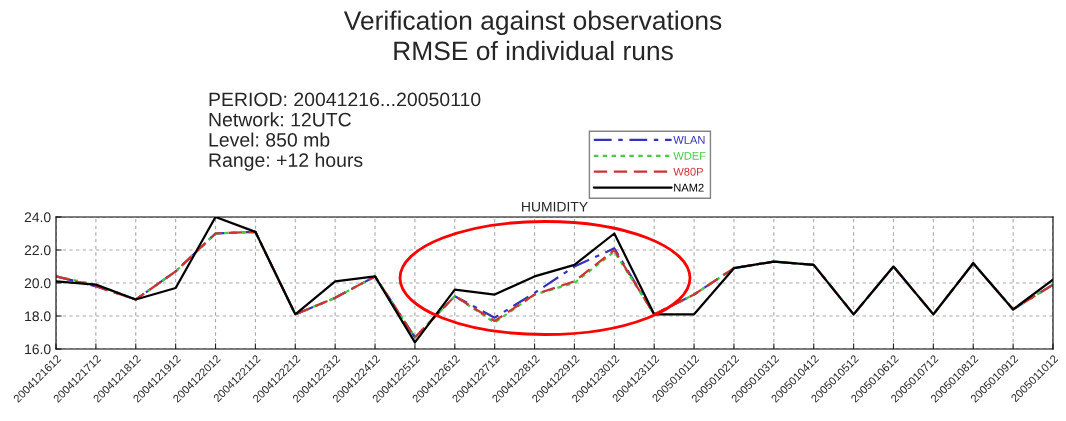 This screenshot has width=1066, height=421. Describe the element at coordinates (532, 35) in the screenshot. I see `chart-title: Verification against observations RMSE of individual runs` at that location.